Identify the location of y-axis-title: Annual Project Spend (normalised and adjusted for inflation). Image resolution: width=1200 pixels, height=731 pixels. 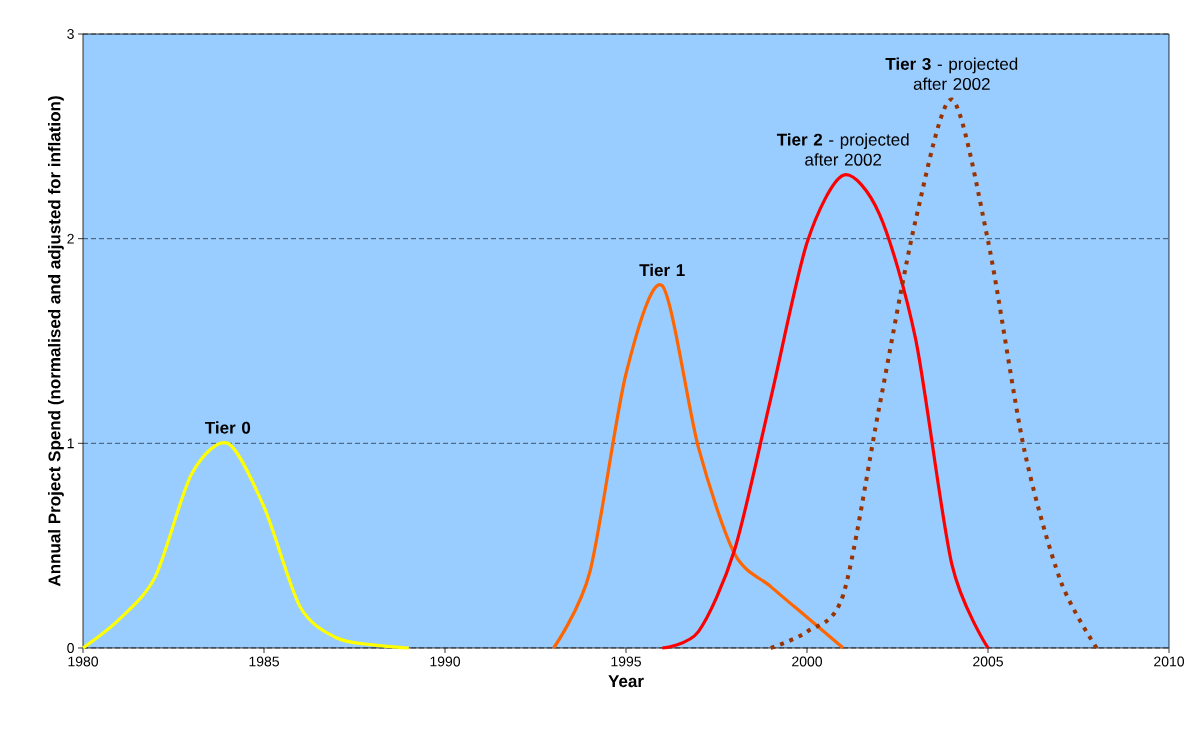
(55, 341).